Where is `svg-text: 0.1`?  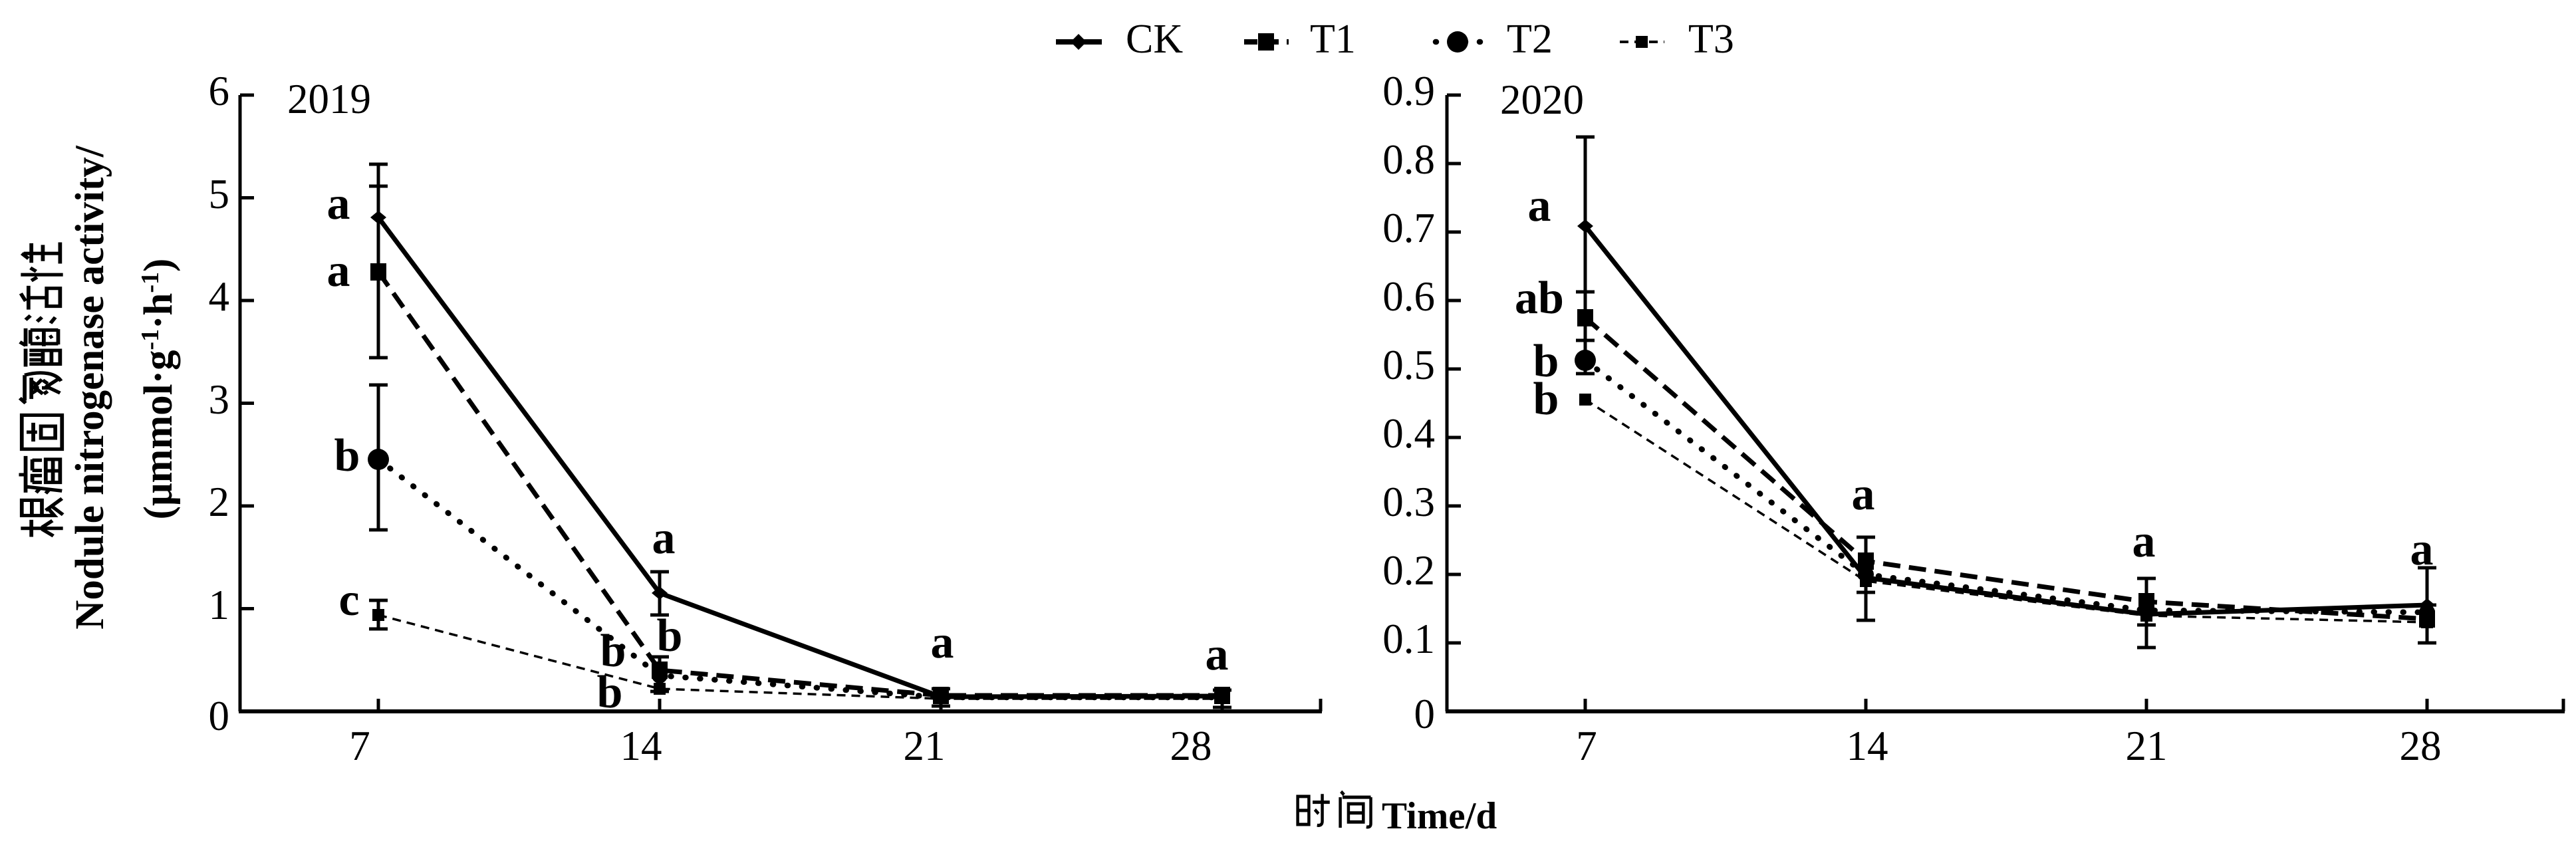 svg-text: 0.1 is located at coordinates (1409, 639).